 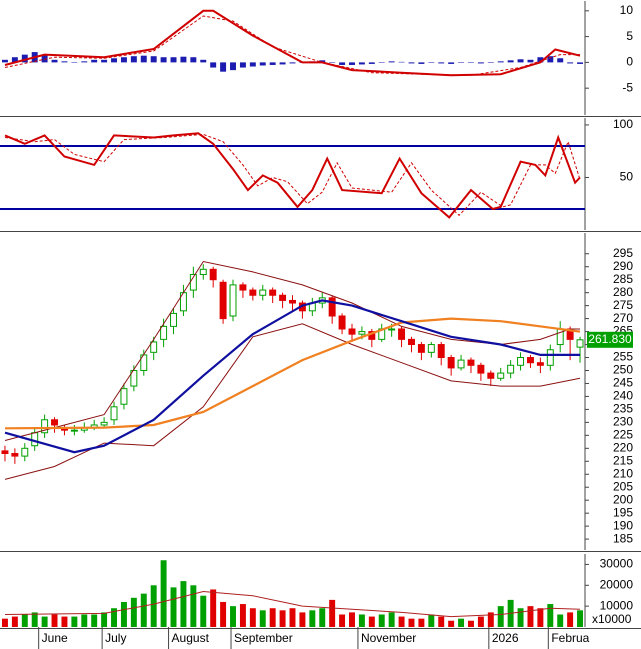 I want to click on x-tick-label: November, so click(x=388, y=638).